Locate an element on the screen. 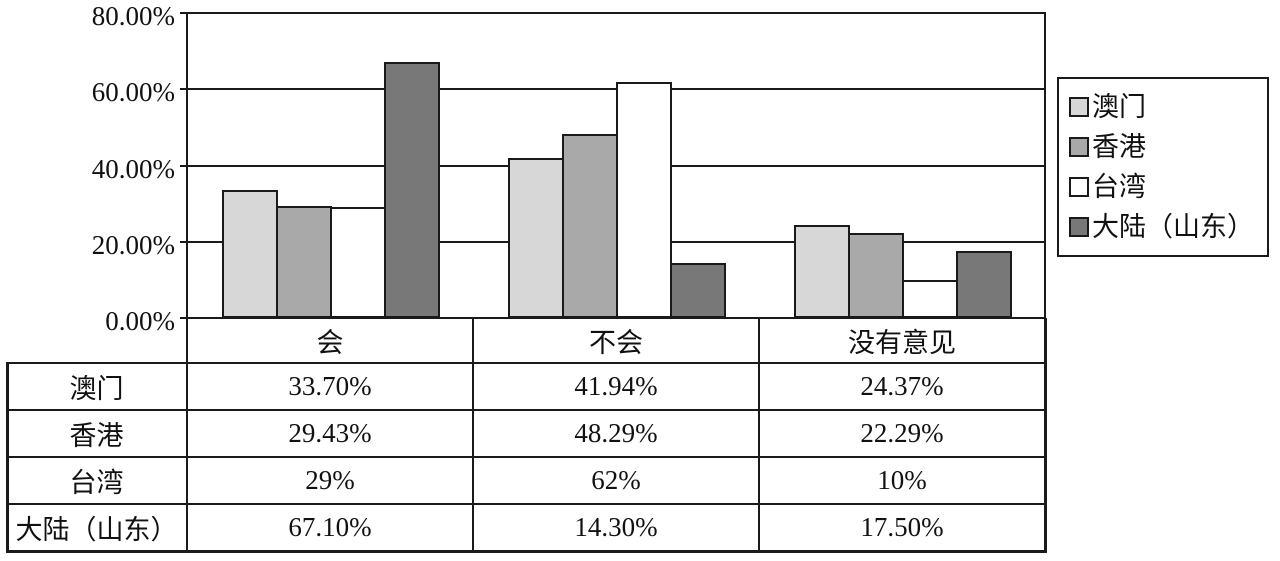  bar-macau-no-opinion is located at coordinates (822, 271).